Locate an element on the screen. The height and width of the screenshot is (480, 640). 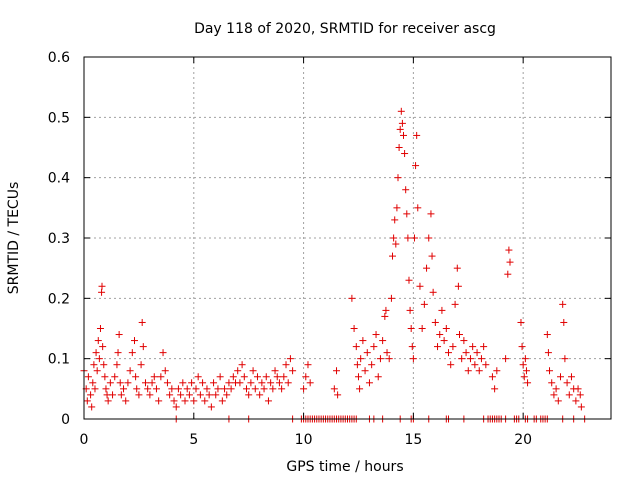
x-tick-label: 5 is located at coordinates (193, 440).